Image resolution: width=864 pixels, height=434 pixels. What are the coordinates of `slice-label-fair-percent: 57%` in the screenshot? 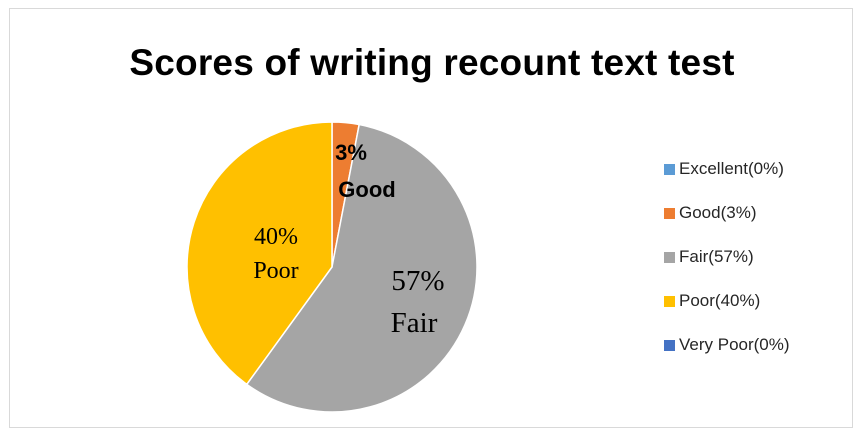 It's located at (417, 281).